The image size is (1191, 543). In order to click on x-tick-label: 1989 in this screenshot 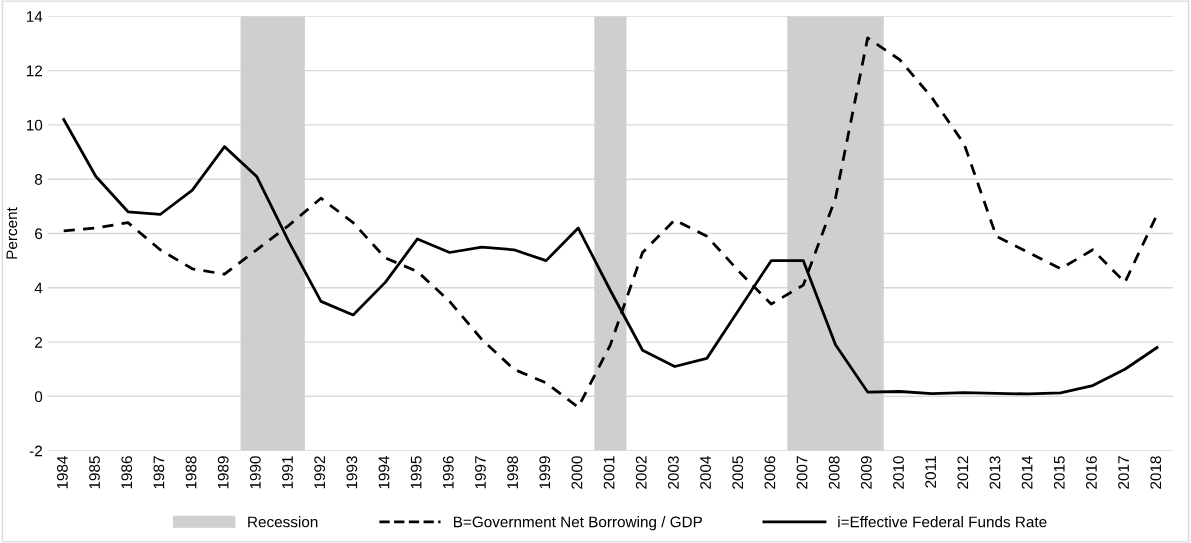, I will do `click(223, 472)`.